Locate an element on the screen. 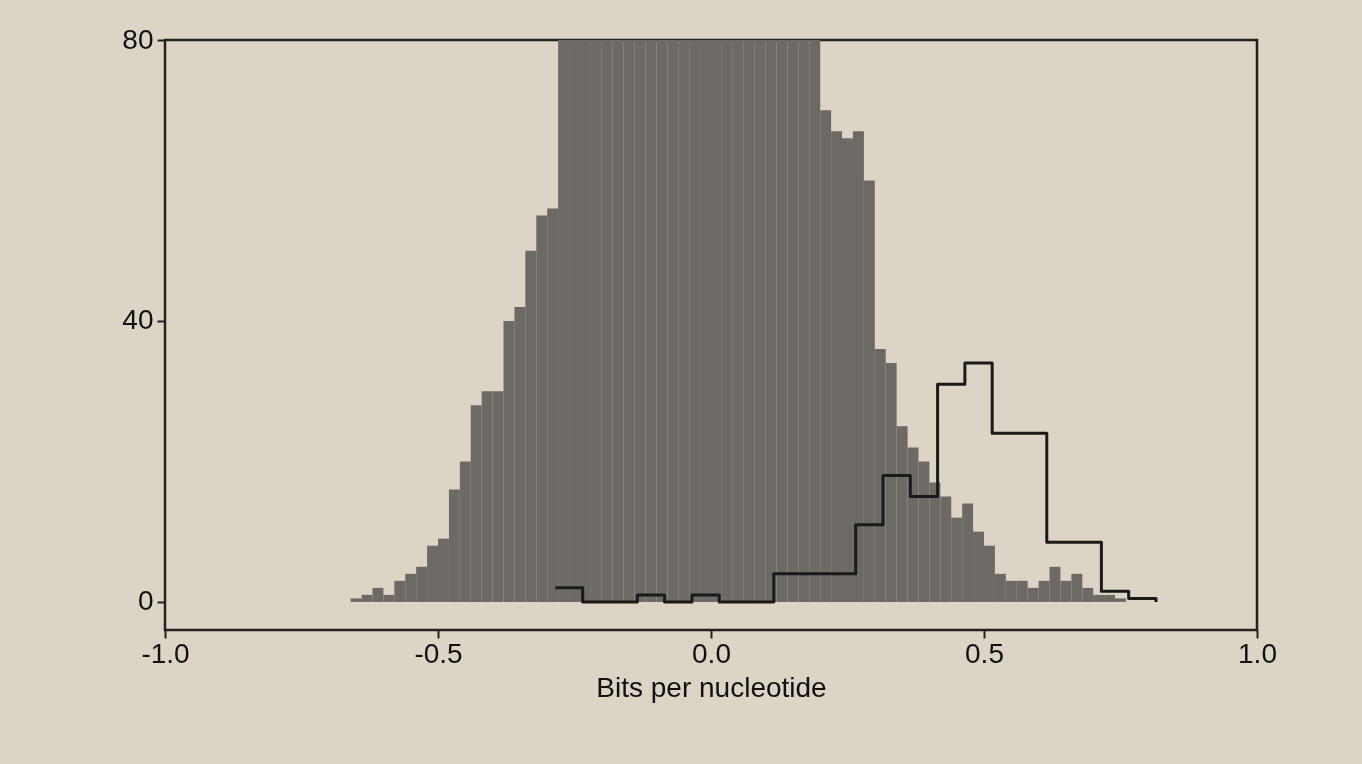  x-tick-label: 1.0 is located at coordinates (1257, 653).